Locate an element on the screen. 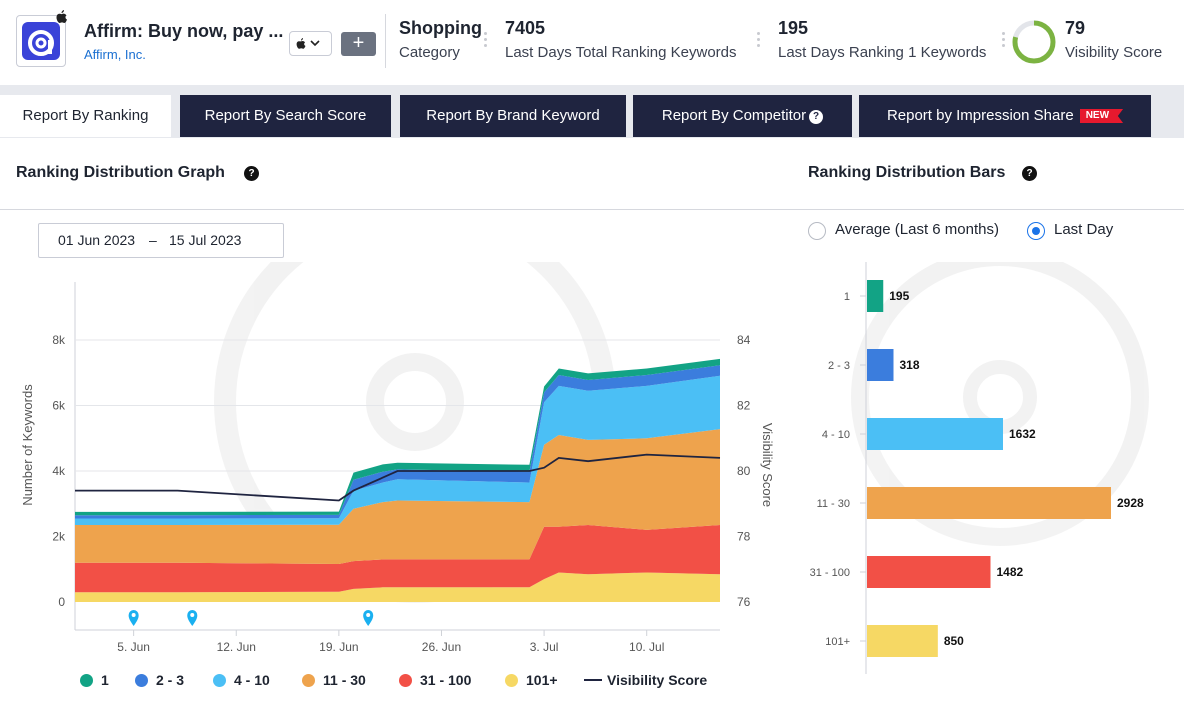 The width and height of the screenshot is (1184, 709). bars-section-title: Ranking Distribution Bars is located at coordinates (907, 172).